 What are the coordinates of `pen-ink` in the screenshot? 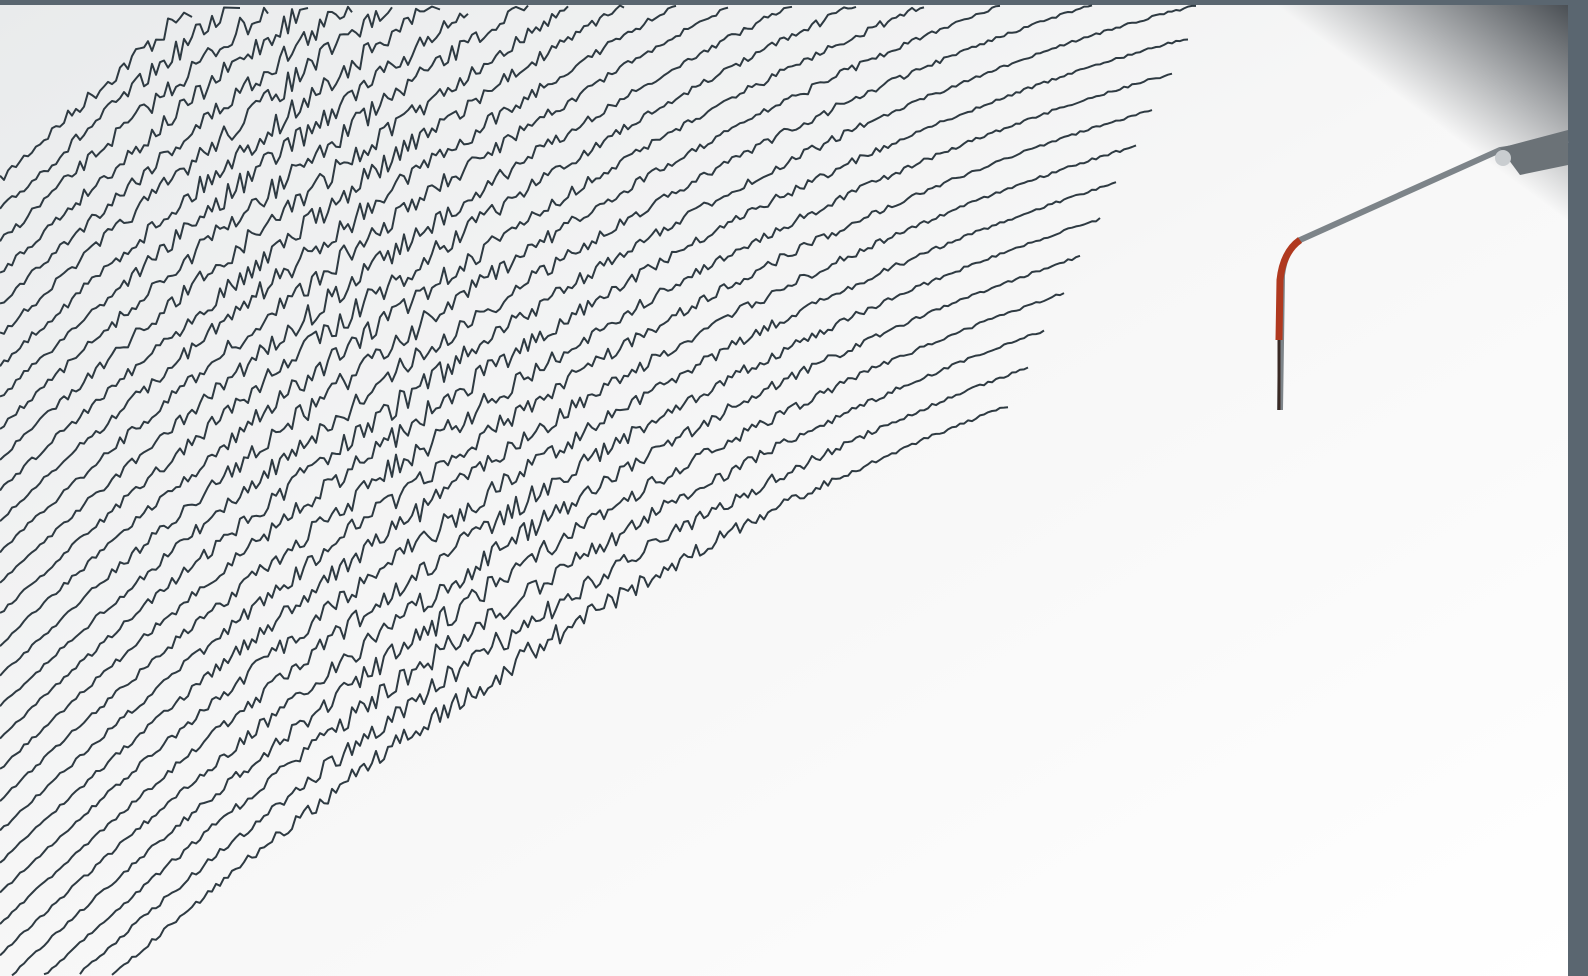 It's located at (1289, 289).